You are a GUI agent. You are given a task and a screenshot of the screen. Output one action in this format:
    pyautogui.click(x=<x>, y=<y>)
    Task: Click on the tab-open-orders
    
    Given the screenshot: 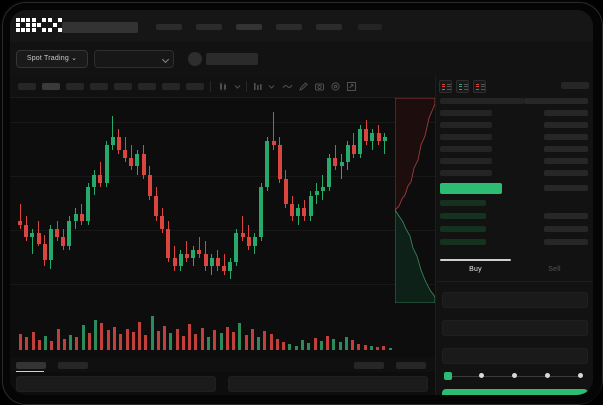 What is the action you would take?
    pyautogui.click(x=31, y=365)
    